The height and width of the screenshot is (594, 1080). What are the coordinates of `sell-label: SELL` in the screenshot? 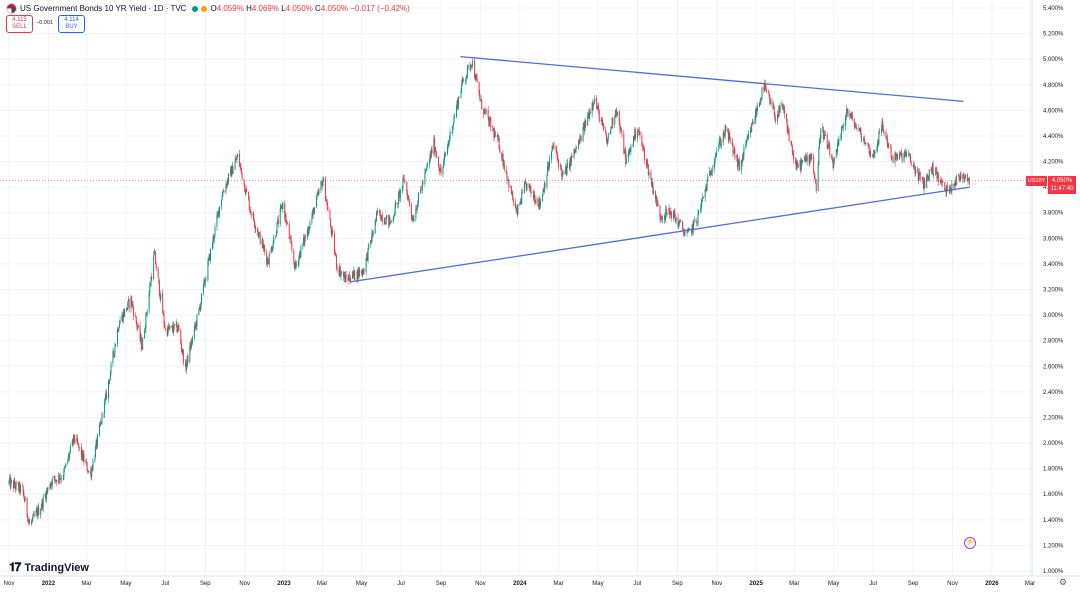 It's located at (19, 27).